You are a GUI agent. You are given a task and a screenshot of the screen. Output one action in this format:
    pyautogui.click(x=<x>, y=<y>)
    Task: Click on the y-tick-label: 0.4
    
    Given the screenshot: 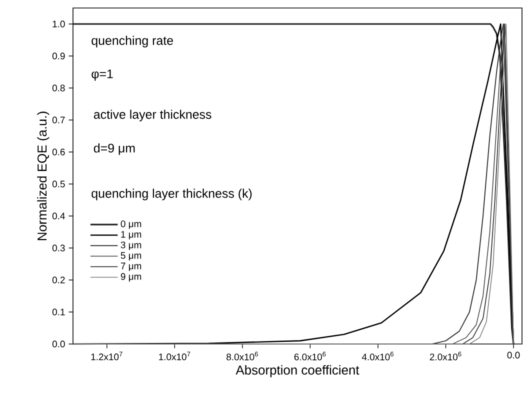 What is the action you would take?
    pyautogui.click(x=58, y=216)
    